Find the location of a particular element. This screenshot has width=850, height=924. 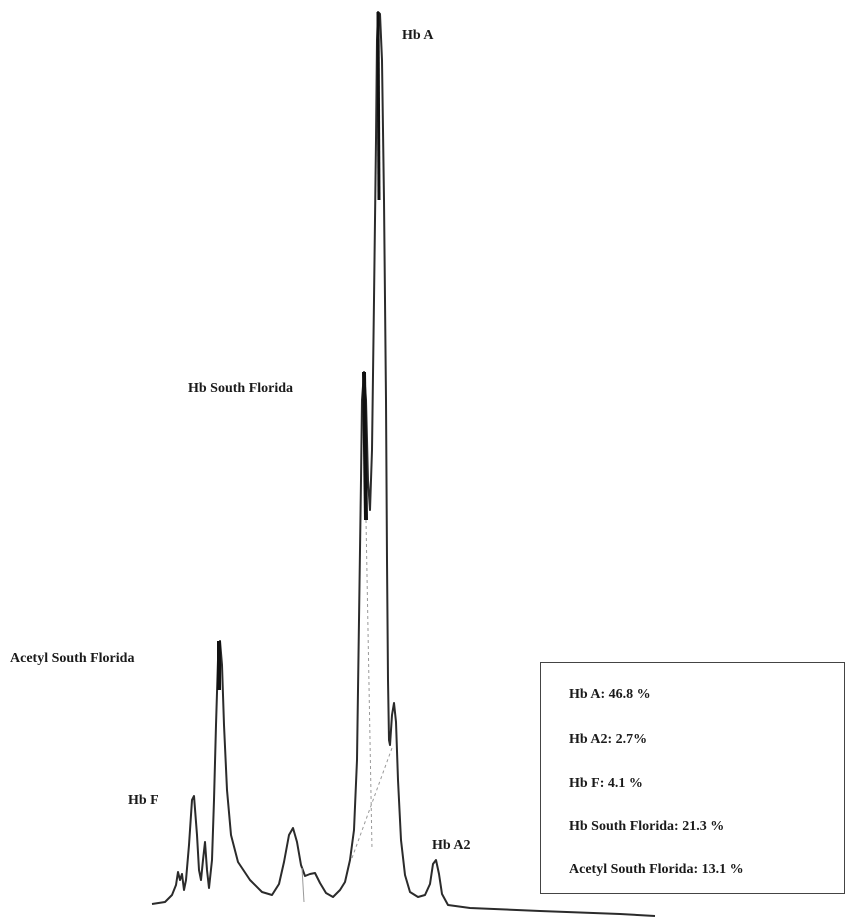

legend-item-hb-south-florida: Hb South Florida: 21.3 % is located at coordinates (647, 826).